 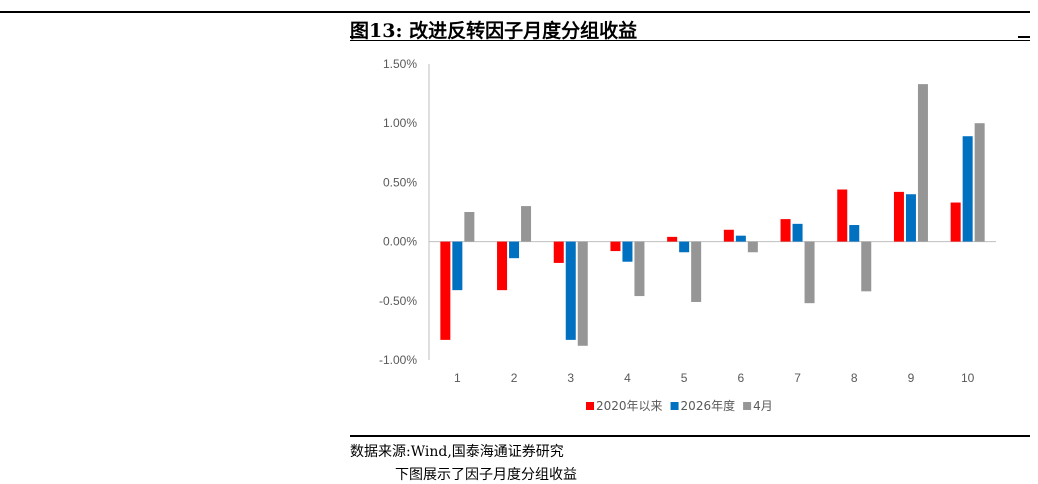 I want to click on top-rule, so click(x=515, y=12).